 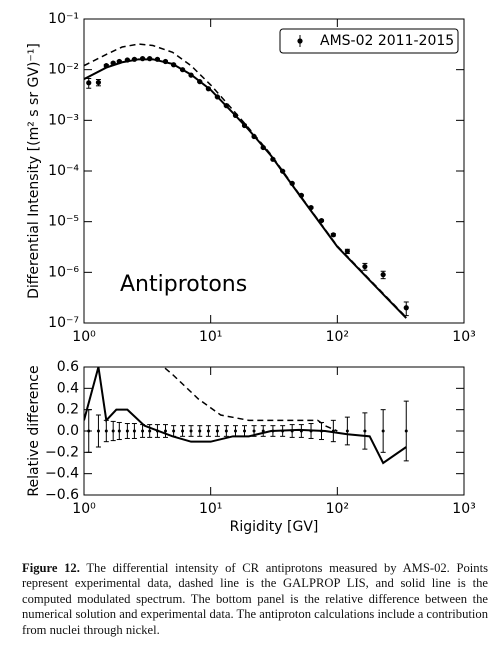 I want to click on caption-label: Figure 12., so click(x=51, y=568).